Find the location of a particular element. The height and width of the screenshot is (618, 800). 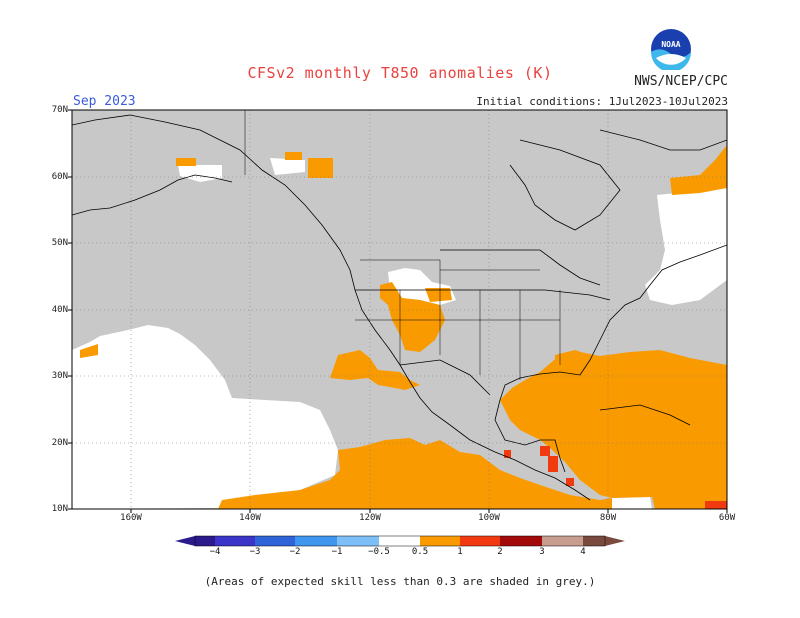

colorbar is located at coordinates (400, 541).